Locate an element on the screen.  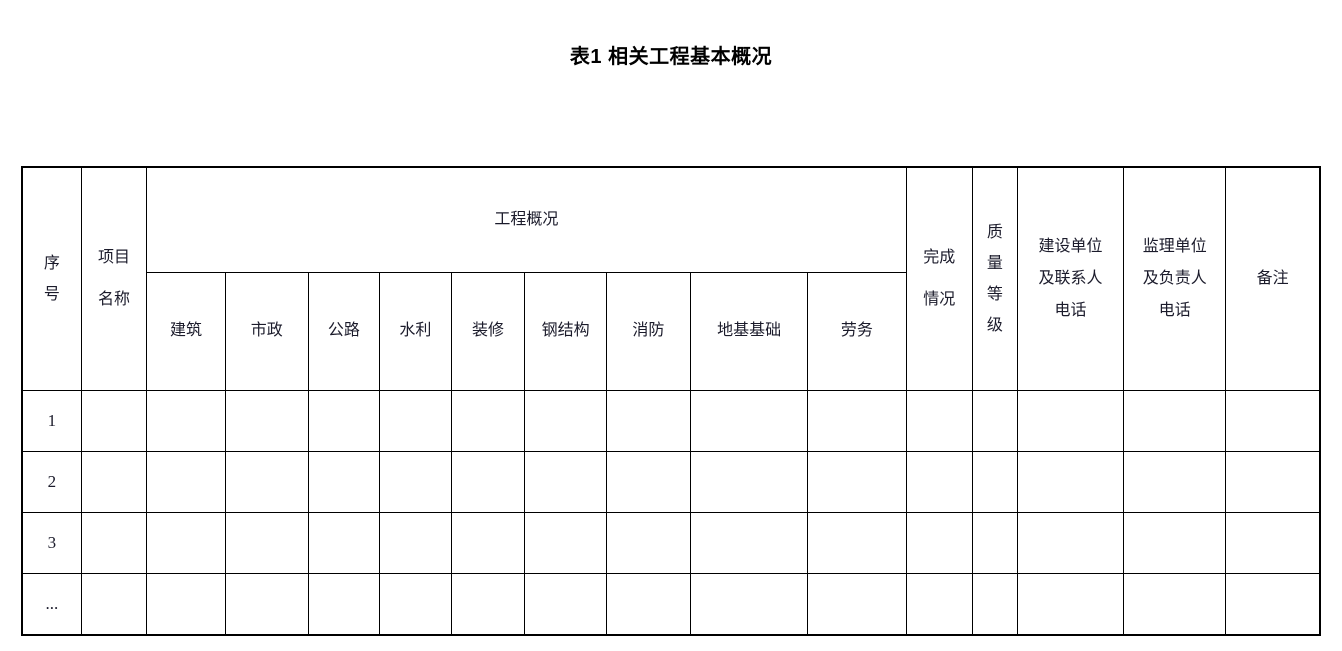
header-sub-labor-label: 劳务 is located at coordinates (856, 331).